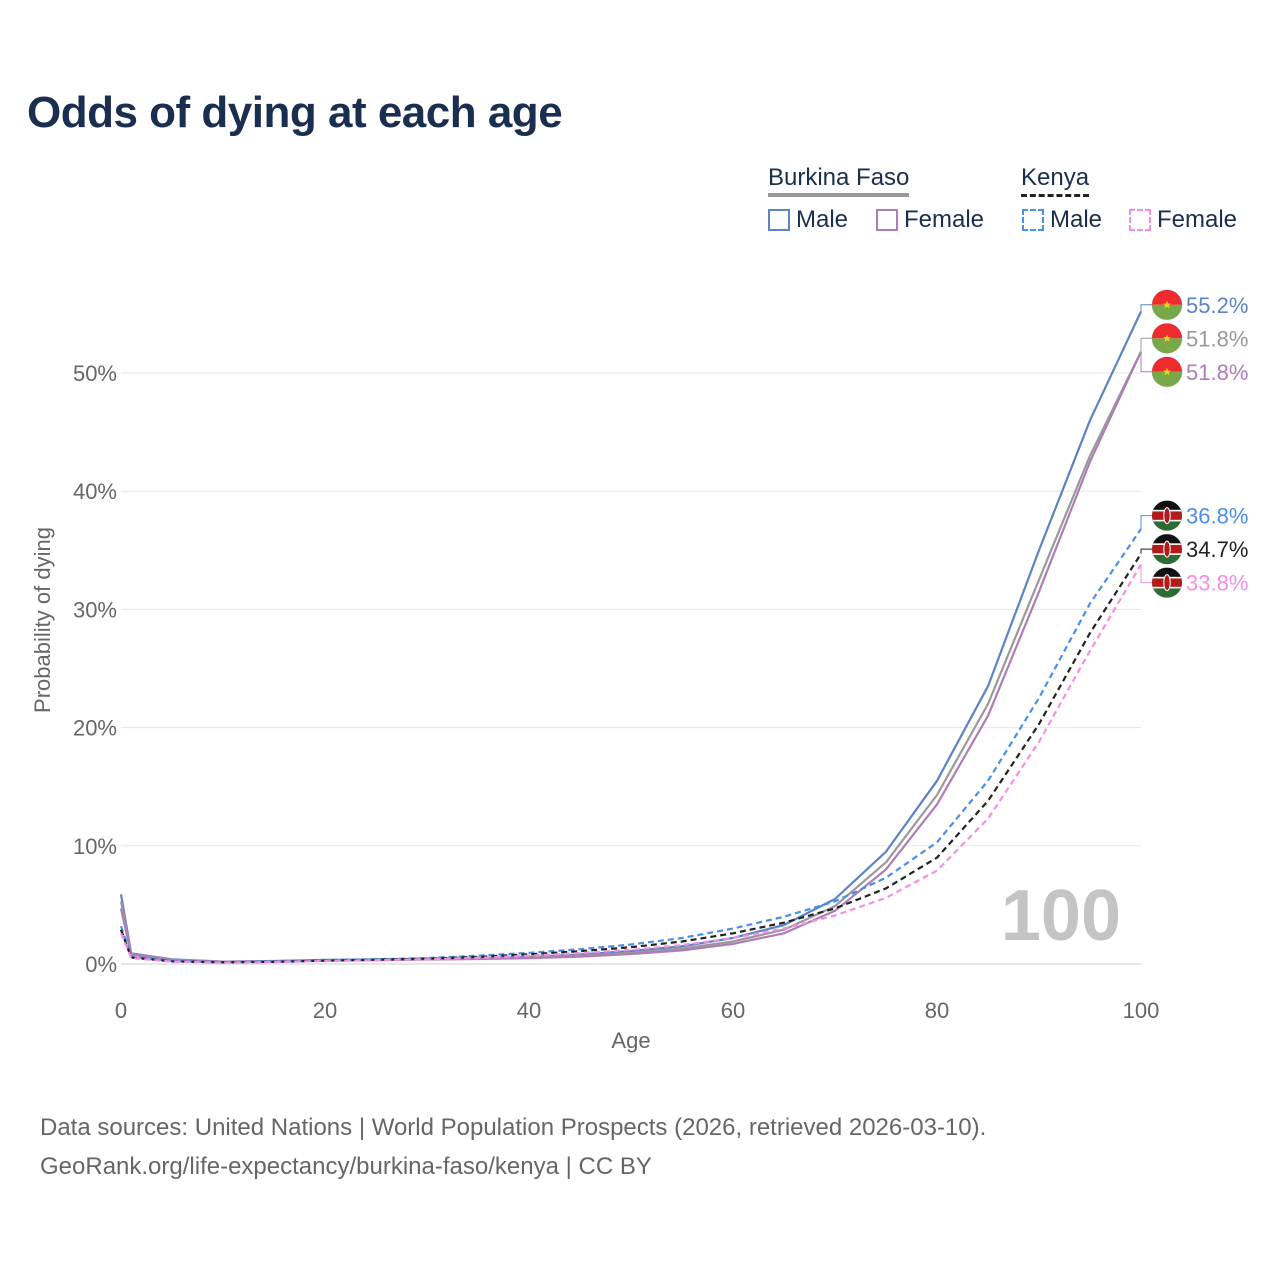 This screenshot has width=1280, height=1280. I want to click on legend-group-kenya-underline, so click(1055, 195).